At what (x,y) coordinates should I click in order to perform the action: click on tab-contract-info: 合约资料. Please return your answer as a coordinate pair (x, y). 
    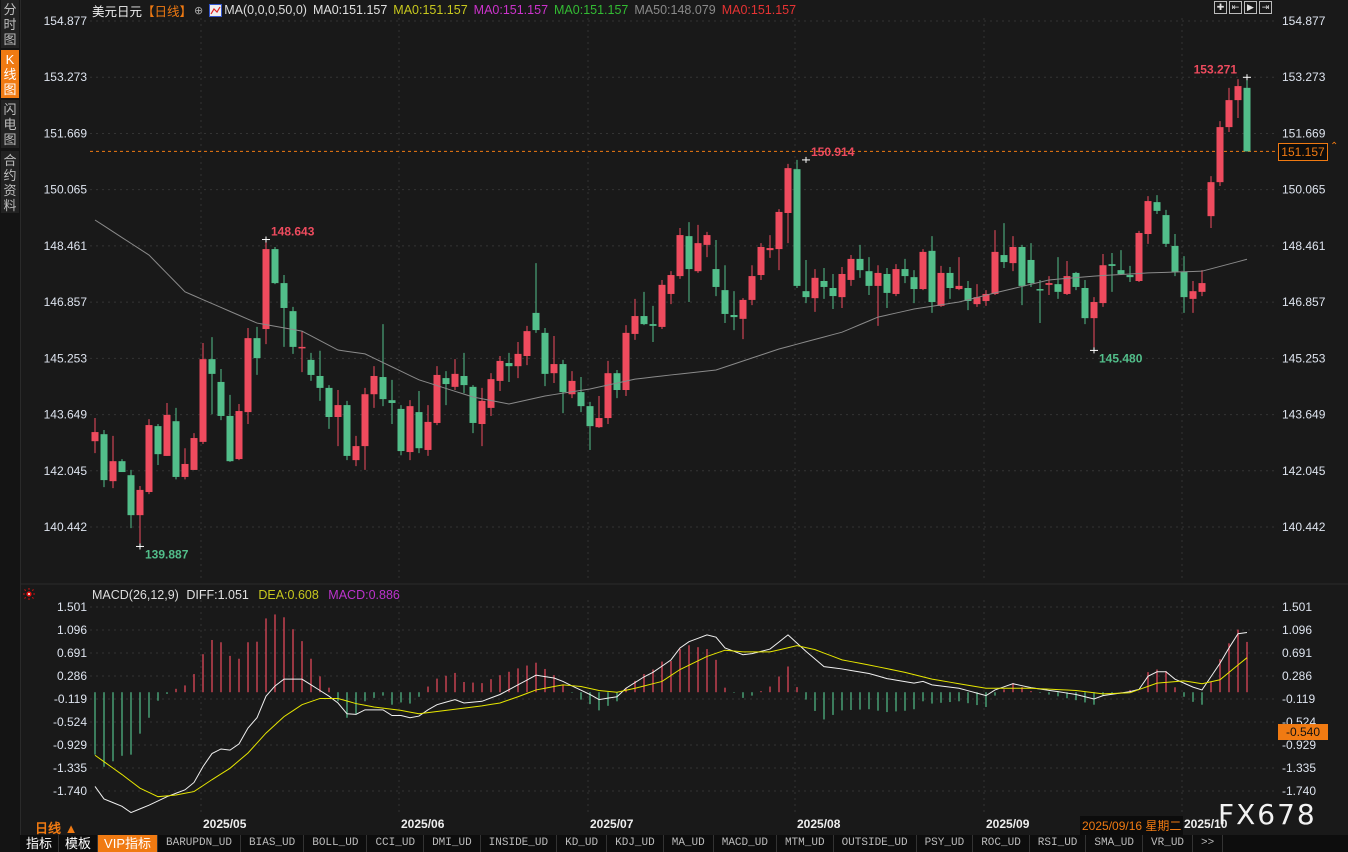
    Looking at the image, I should click on (10, 182).